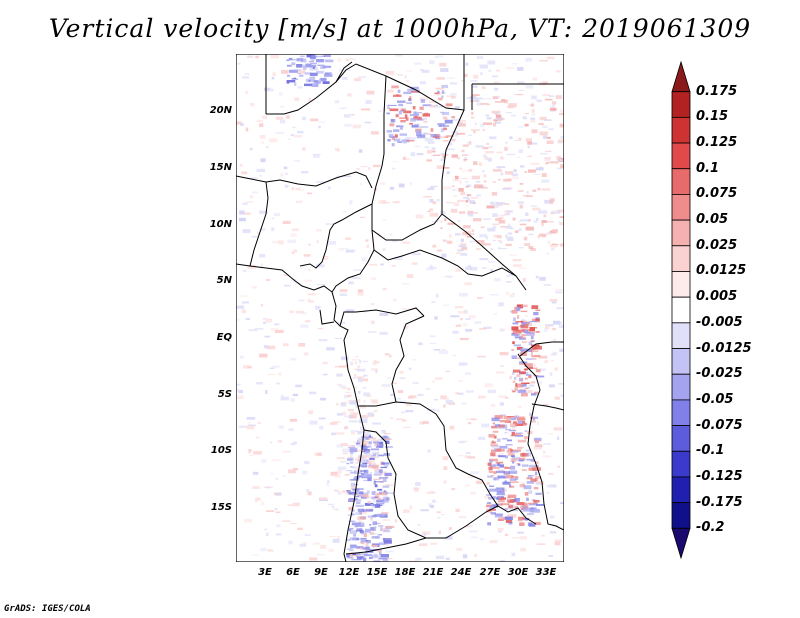  Describe the element at coordinates (719, 374) in the screenshot. I see `colorbar-level-label: -0.025` at that location.